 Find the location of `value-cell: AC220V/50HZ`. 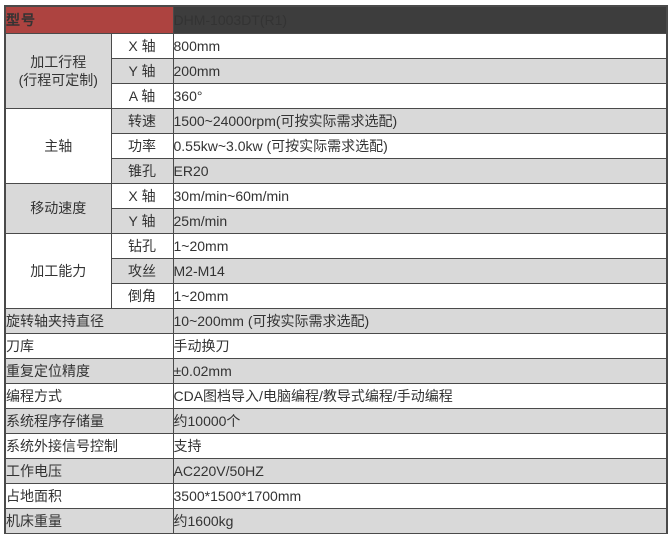

value-cell: AC220V/50HZ is located at coordinates (420, 471).